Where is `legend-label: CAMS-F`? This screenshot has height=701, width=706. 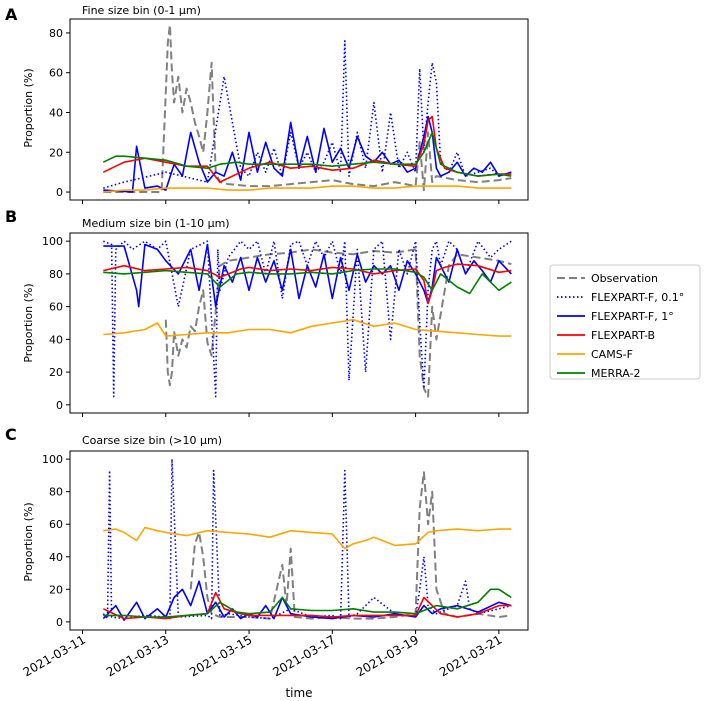 legend-label: CAMS-F is located at coordinates (612, 354).